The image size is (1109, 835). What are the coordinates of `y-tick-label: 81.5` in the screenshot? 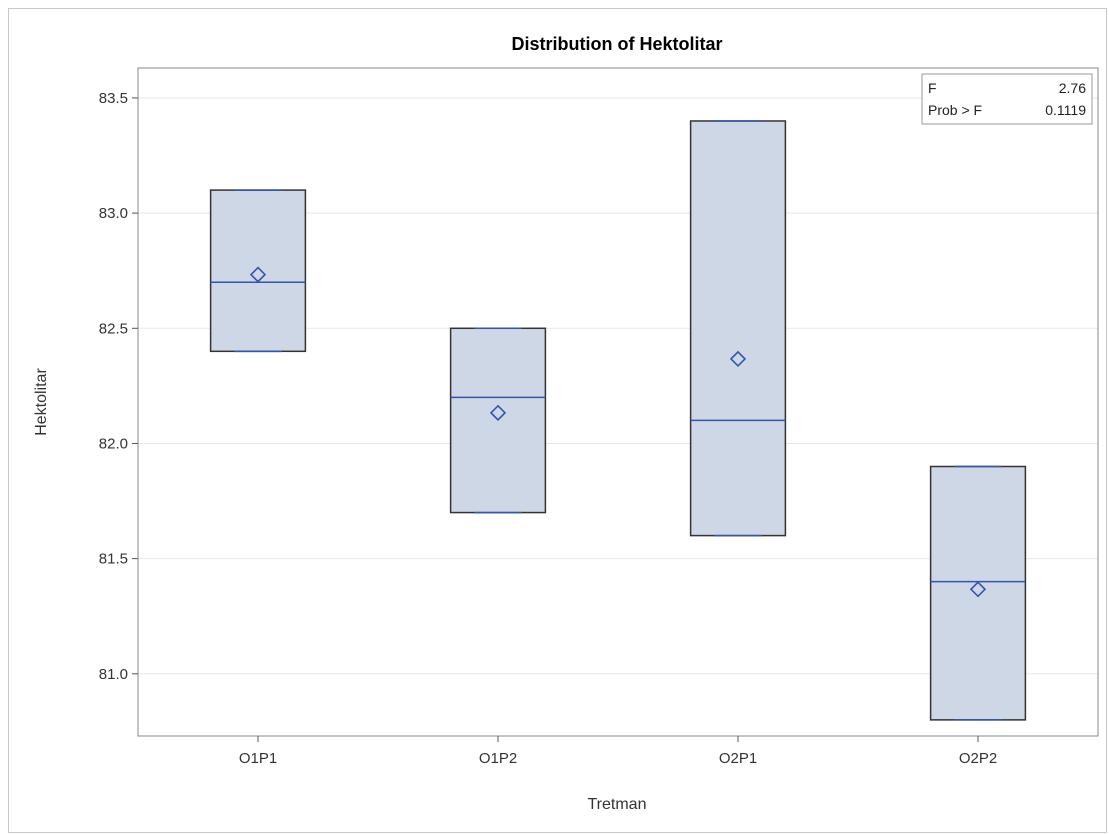 It's located at (113, 559).